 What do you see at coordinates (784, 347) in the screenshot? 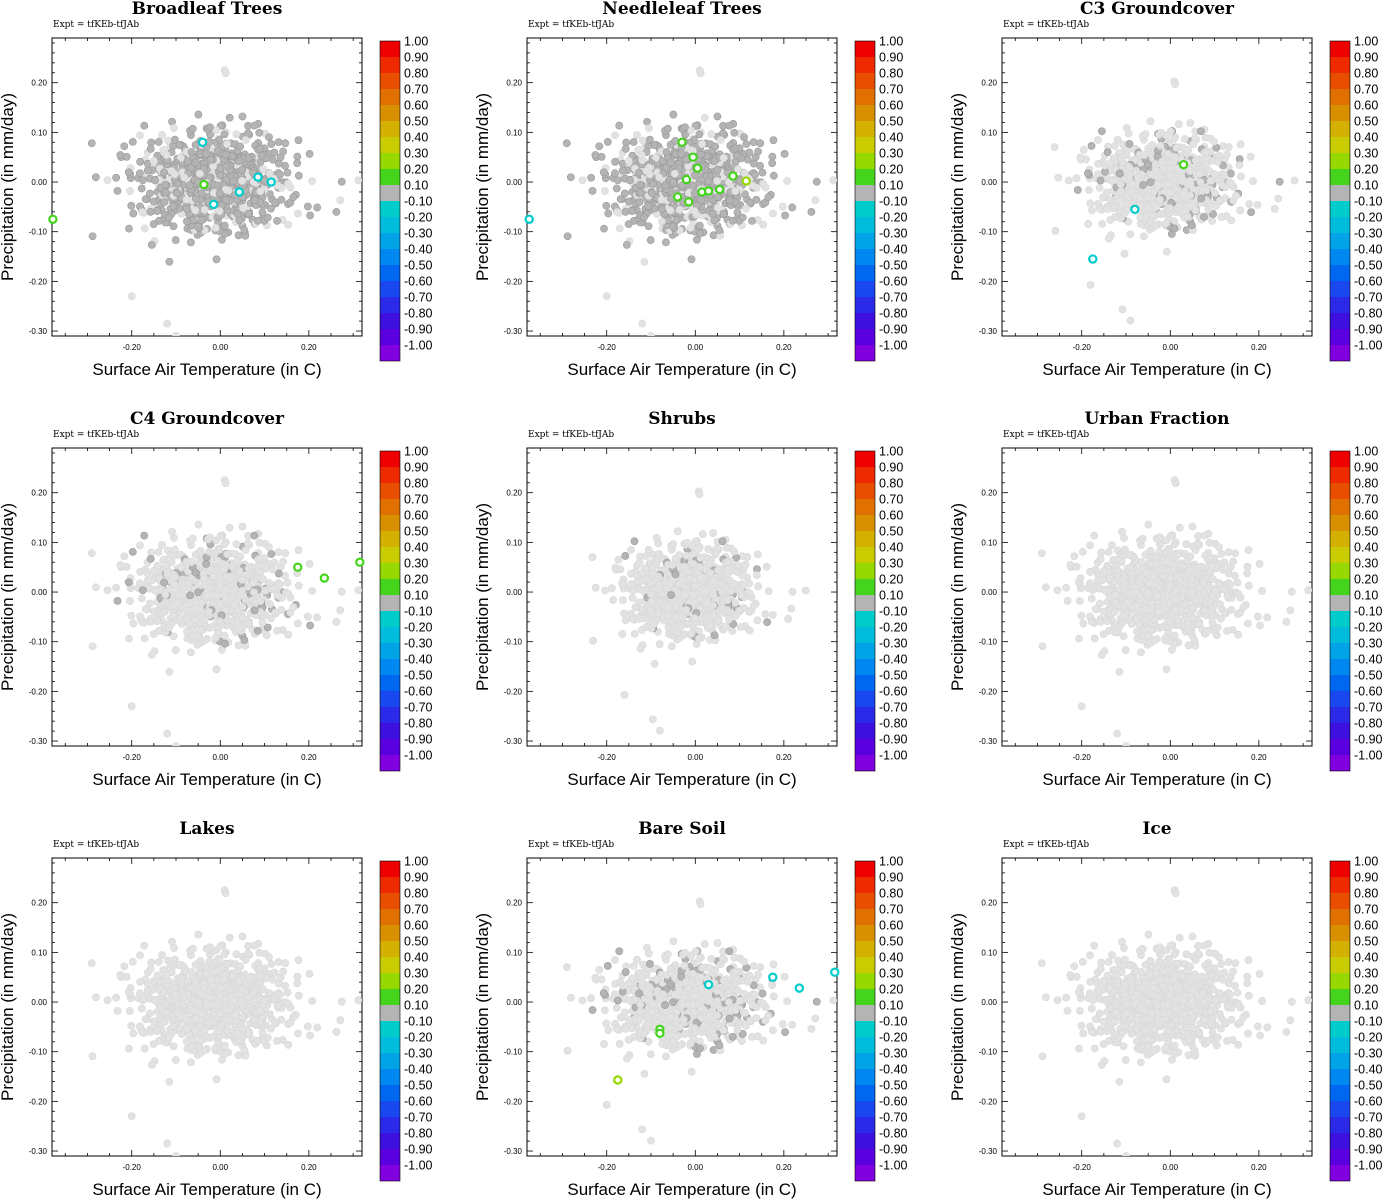
I see `x-tick-label: 0.20` at bounding box center [784, 347].